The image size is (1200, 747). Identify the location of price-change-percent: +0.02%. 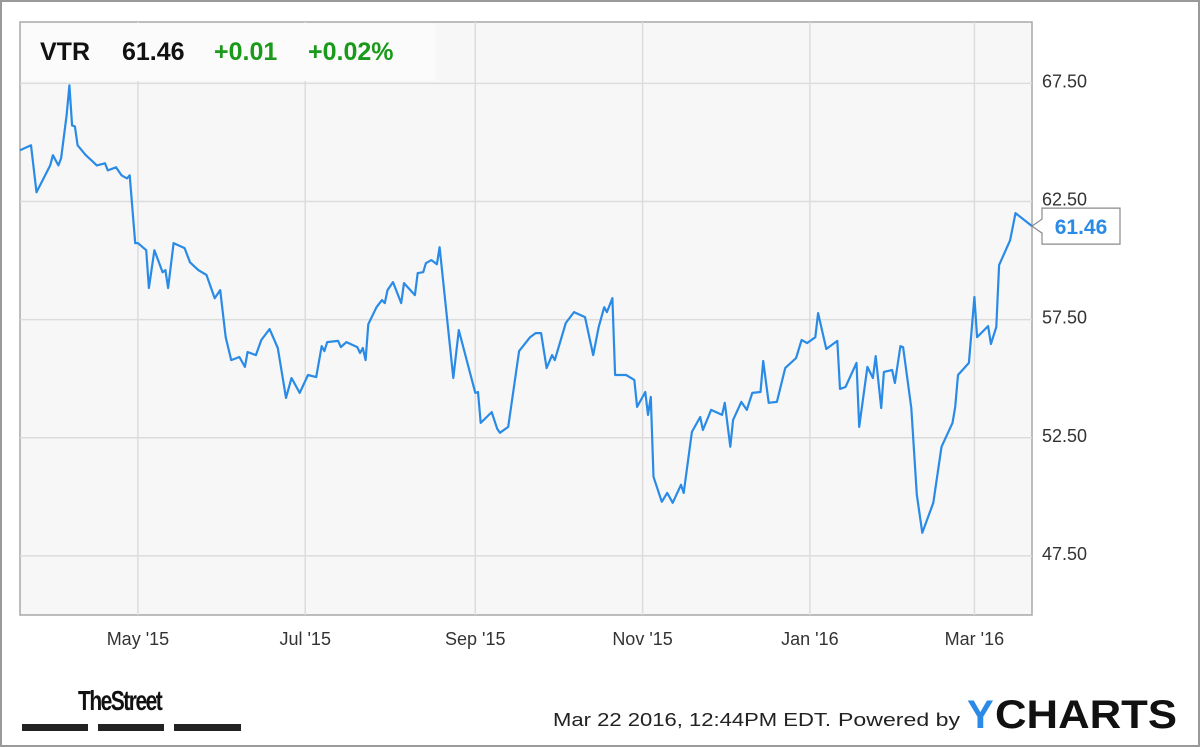
(351, 52).